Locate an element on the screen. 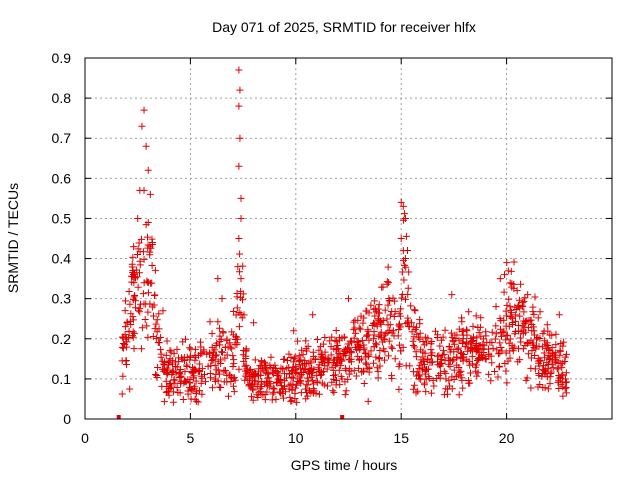 This screenshot has height=485, width=640. baseline-mark is located at coordinates (342, 417).